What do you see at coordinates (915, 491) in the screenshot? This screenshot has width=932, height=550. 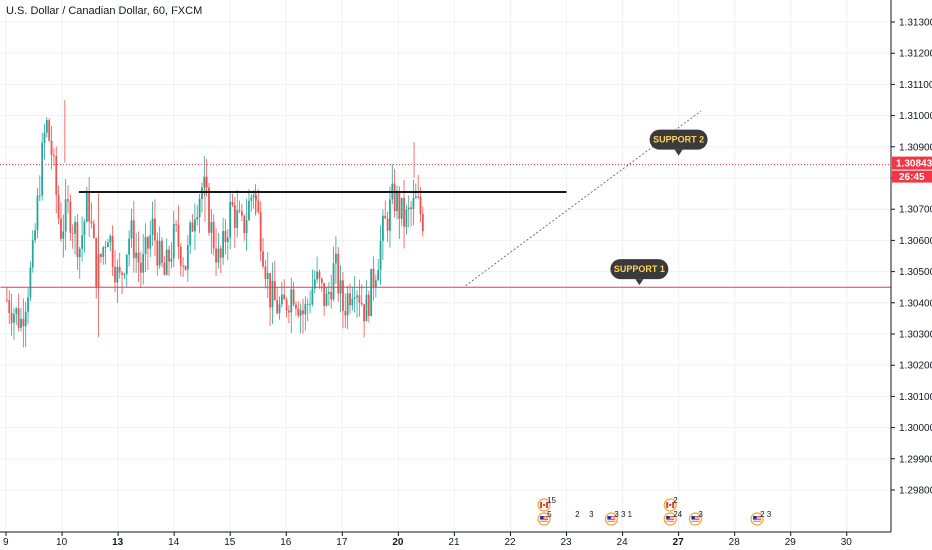 I see `y-tick-label: 1.29800` at bounding box center [915, 491].